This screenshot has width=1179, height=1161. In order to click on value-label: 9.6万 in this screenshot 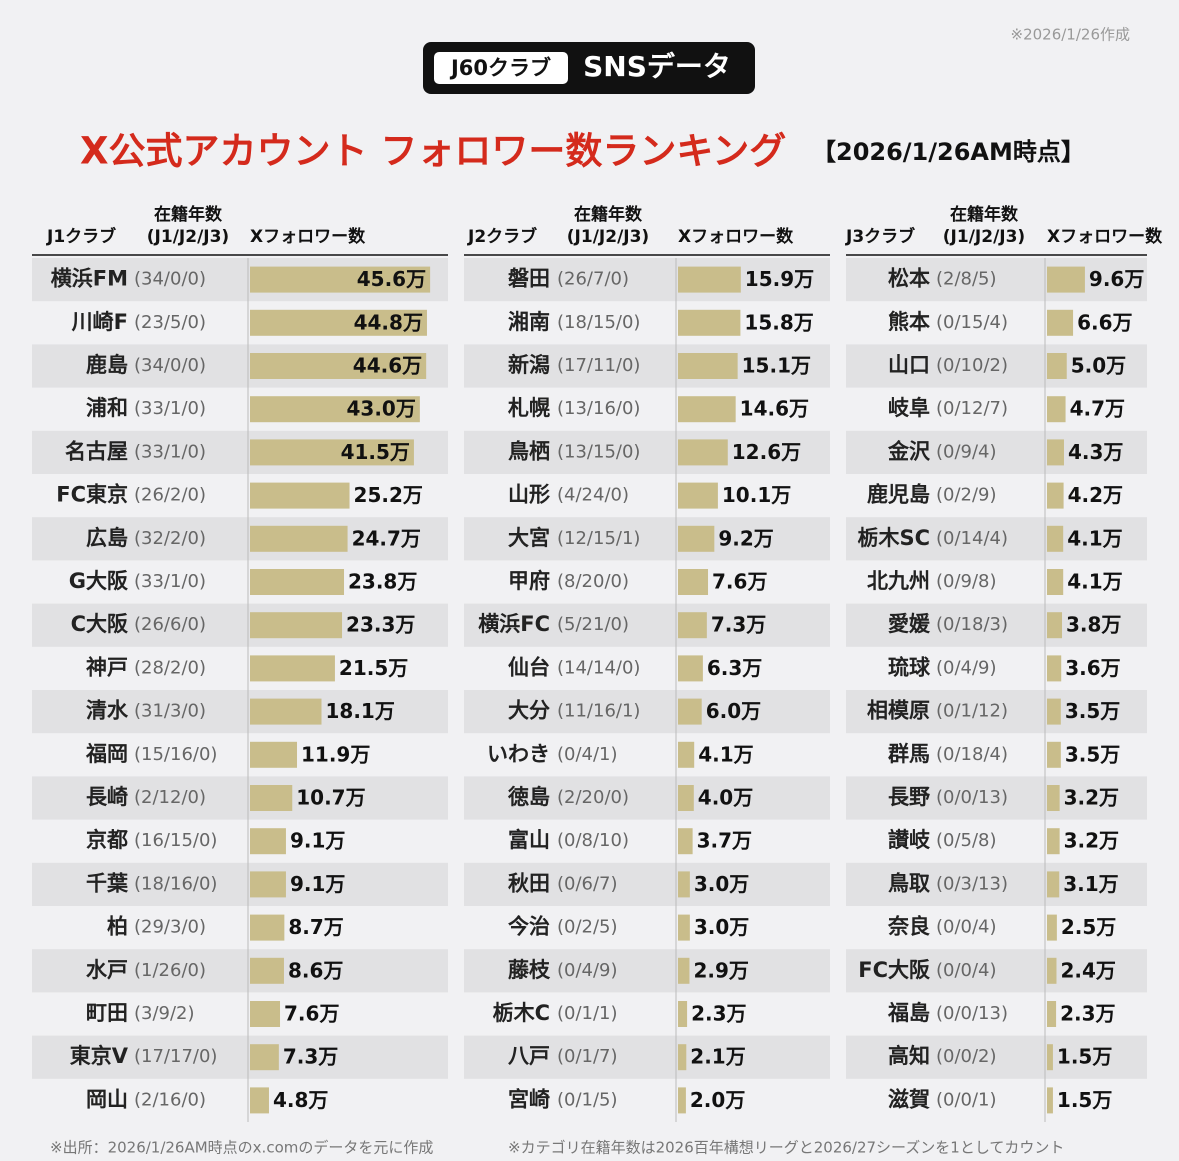, I will do `click(1116, 279)`.